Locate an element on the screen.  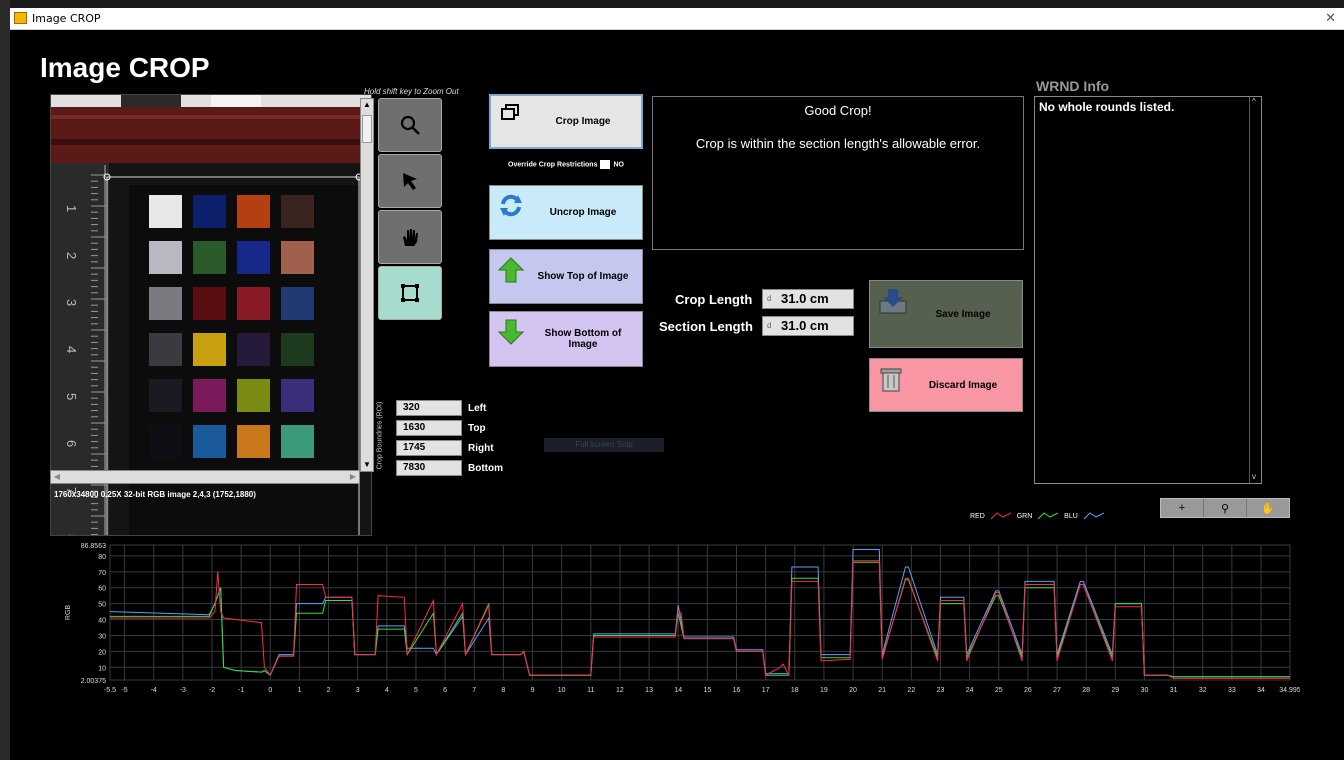
ruler-label: 1 is located at coordinates (71, 208).